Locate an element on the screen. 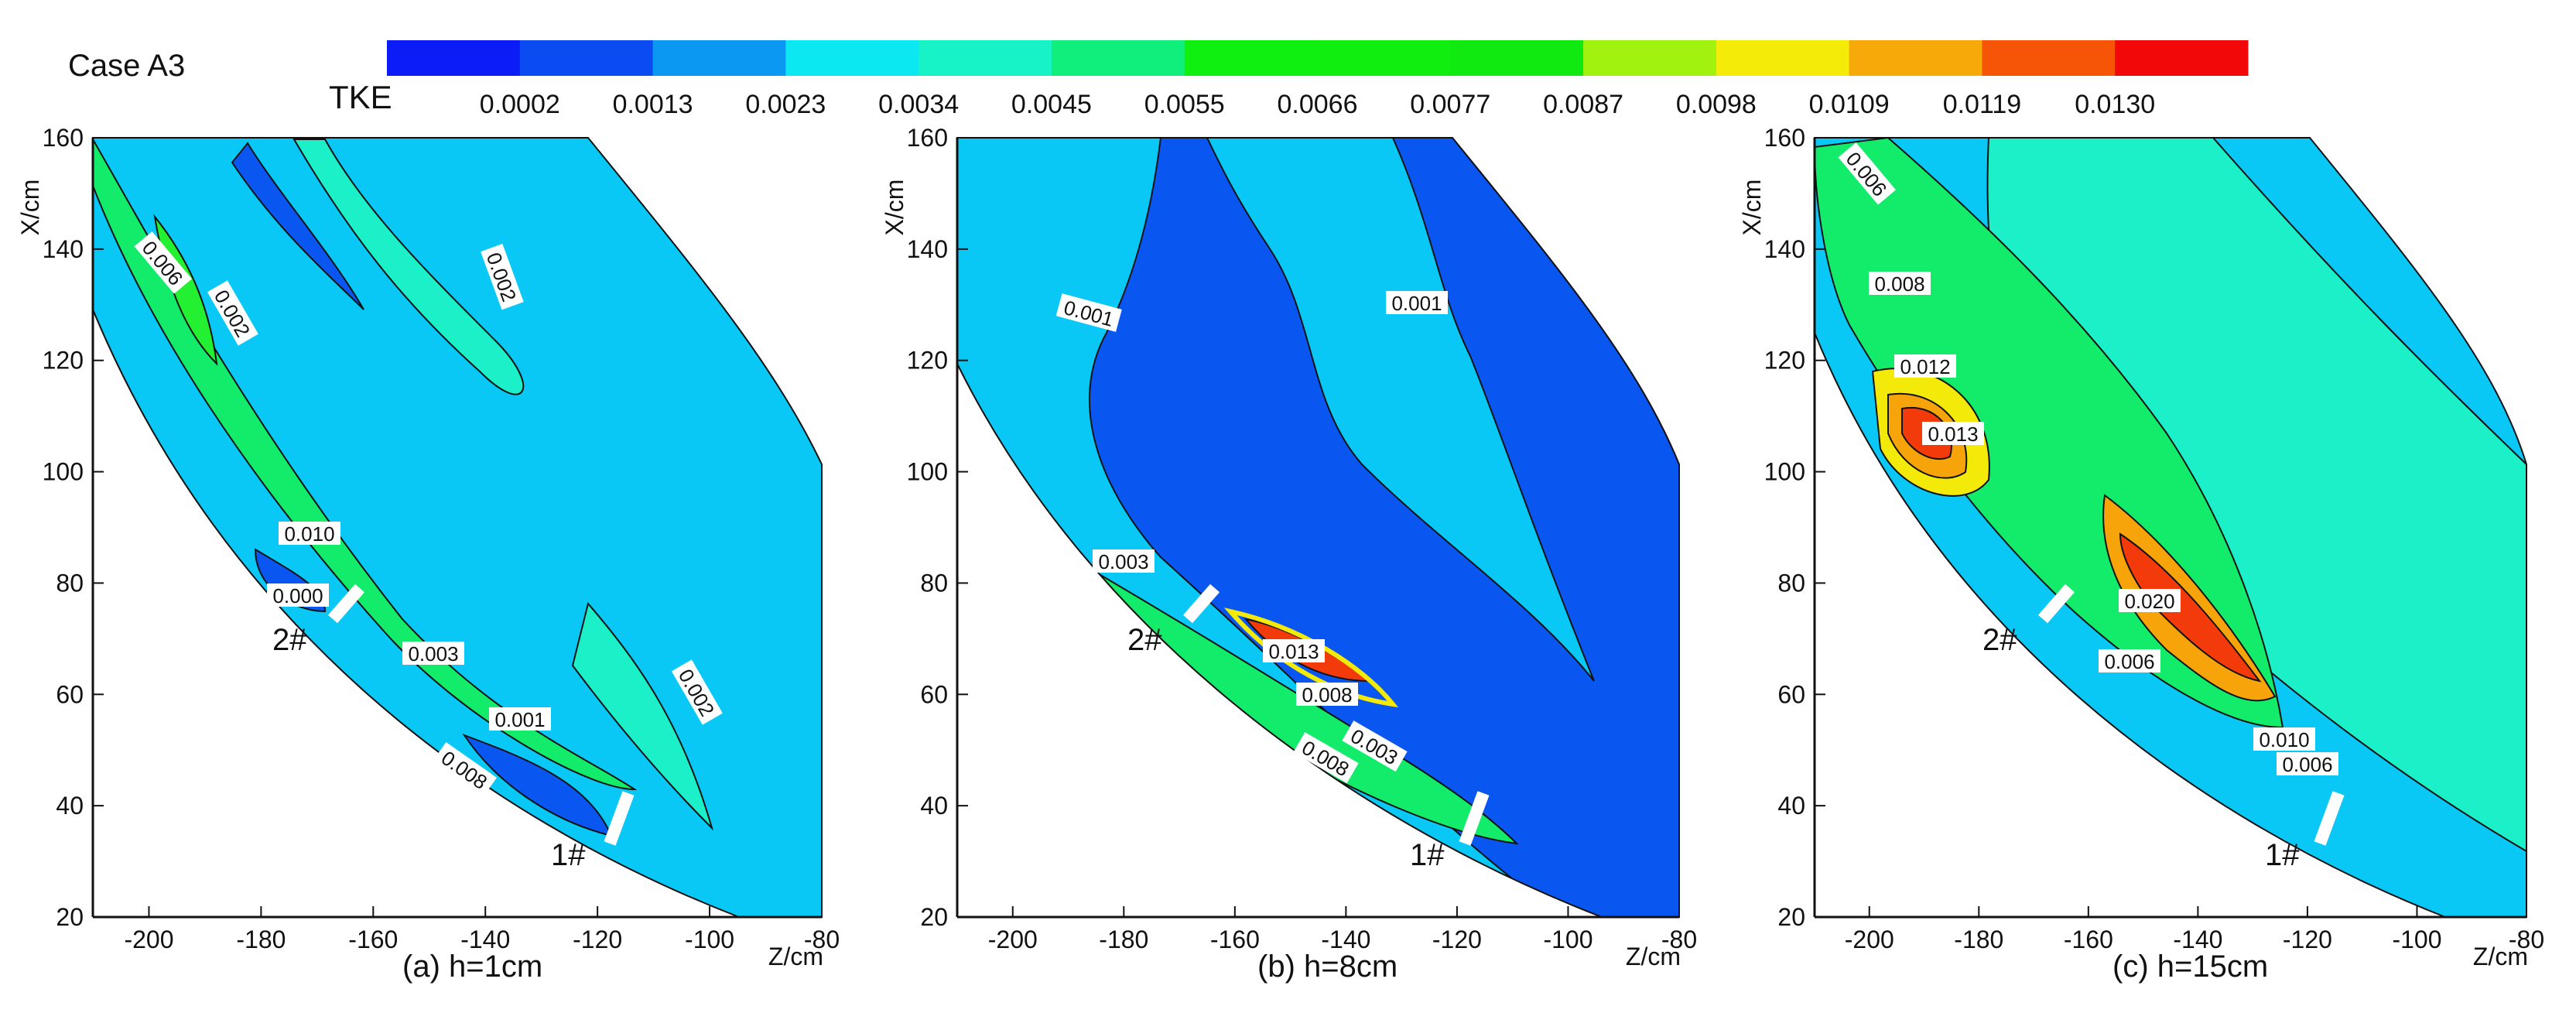 The image size is (2576, 1013). contour-label-text: 0.013 is located at coordinates (1294, 651).